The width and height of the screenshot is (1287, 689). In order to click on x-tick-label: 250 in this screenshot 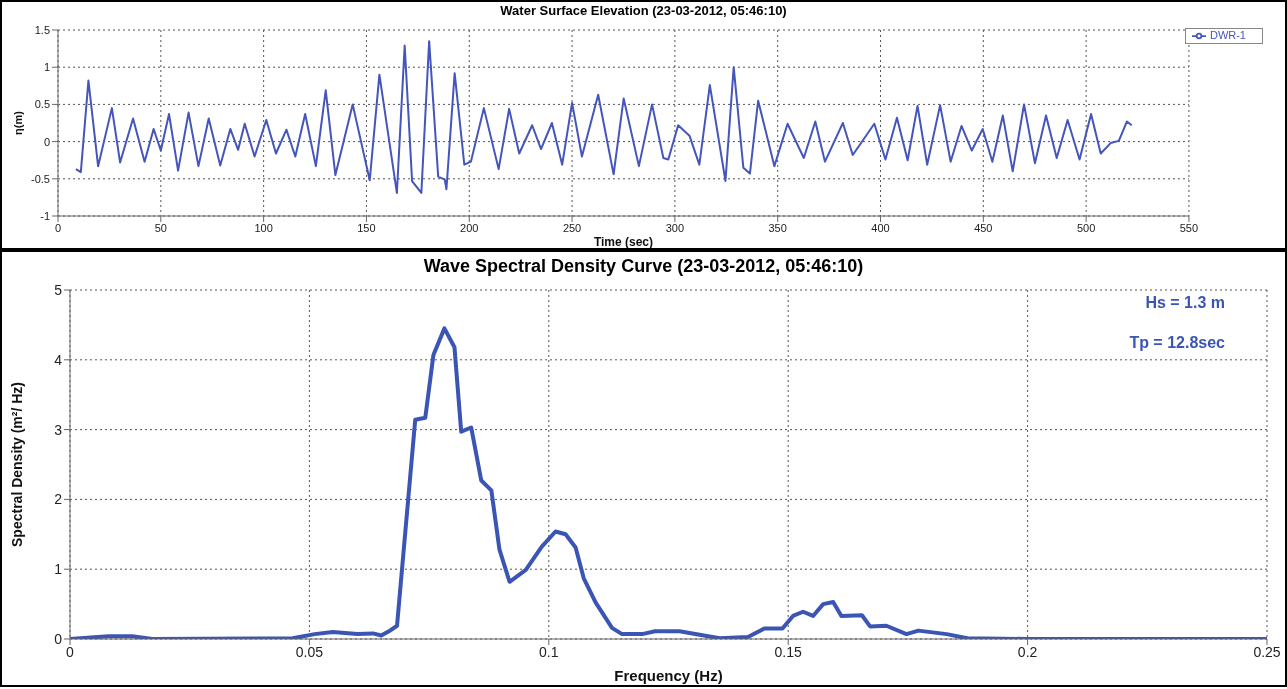, I will do `click(572, 227)`.